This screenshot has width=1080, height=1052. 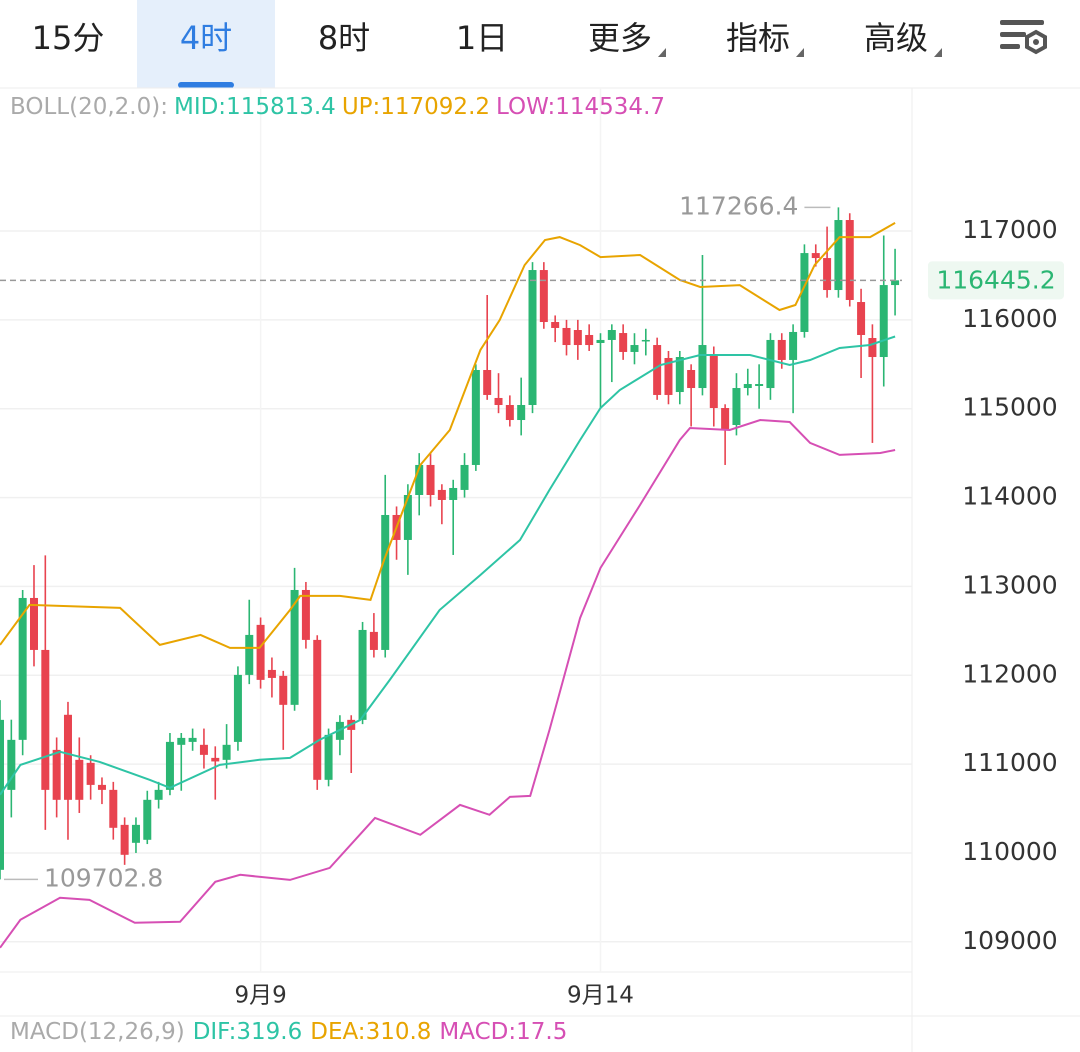 What do you see at coordinates (260, 996) in the screenshot?
I see `x-tick-label: 9月9` at bounding box center [260, 996].